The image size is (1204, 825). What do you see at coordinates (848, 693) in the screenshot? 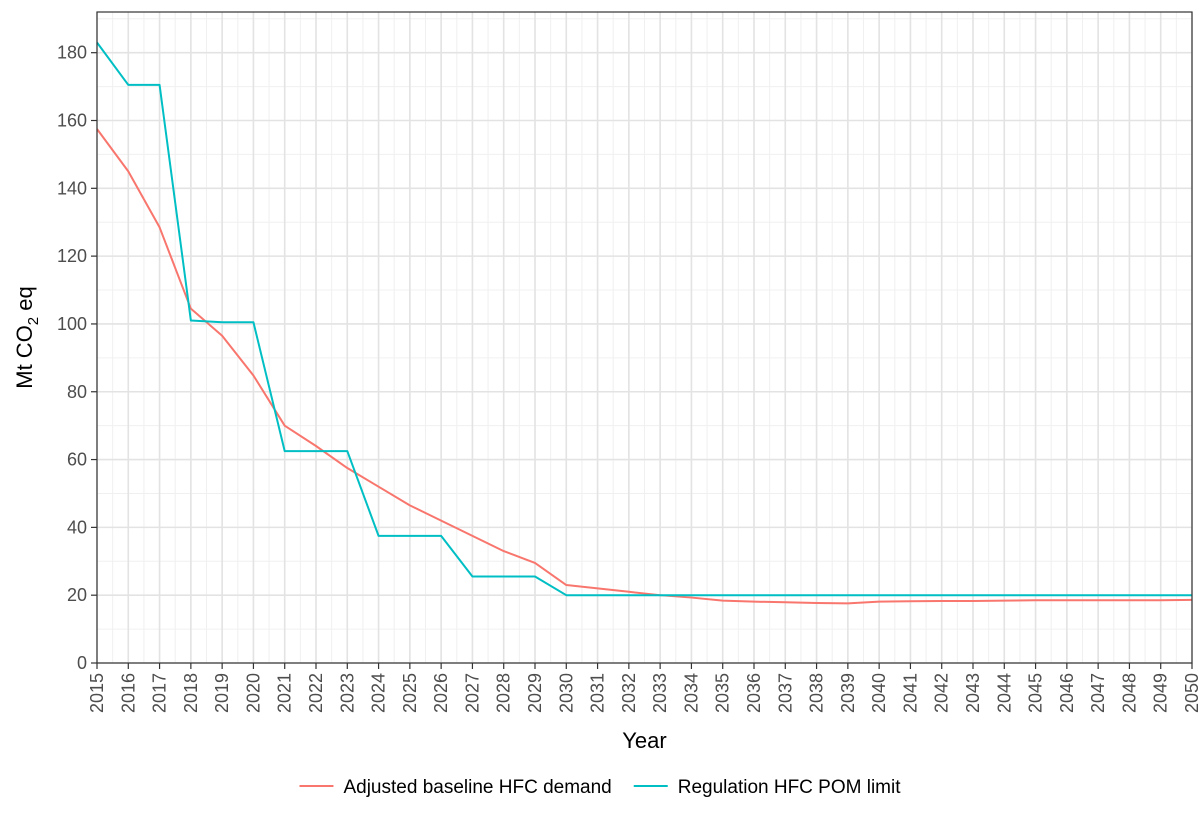
I see `x-tick-label: 2039` at bounding box center [848, 693].